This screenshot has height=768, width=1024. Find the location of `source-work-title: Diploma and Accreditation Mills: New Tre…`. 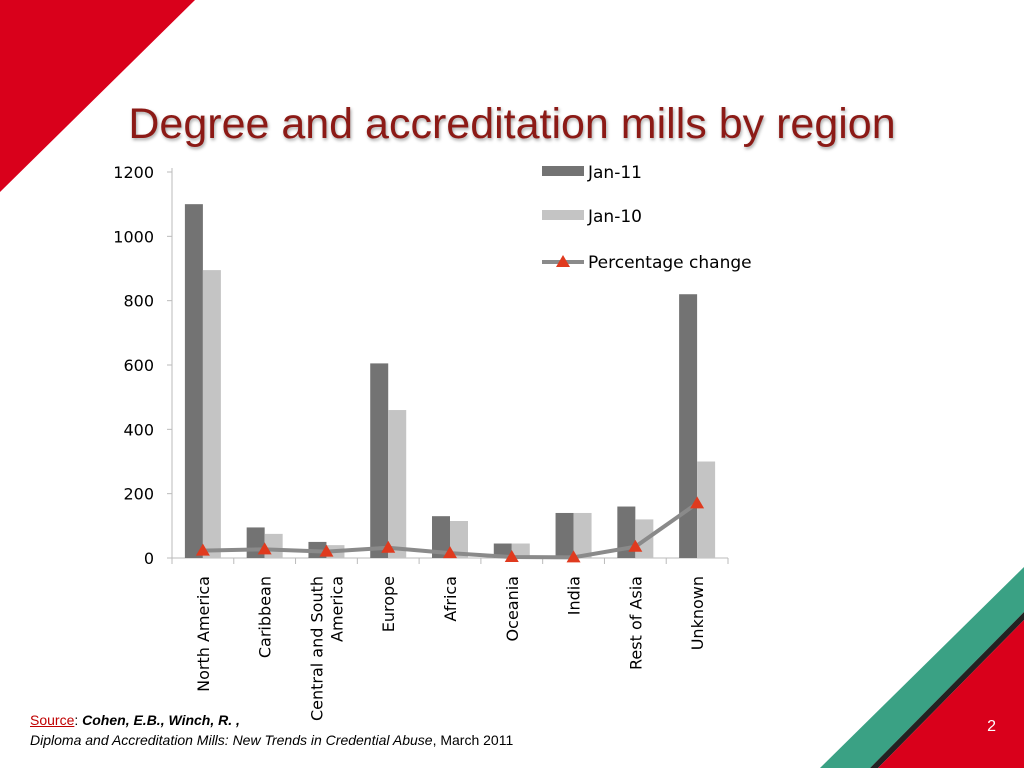

source-work-title: Diploma and Accreditation Mills: New Tre… is located at coordinates (231, 740).